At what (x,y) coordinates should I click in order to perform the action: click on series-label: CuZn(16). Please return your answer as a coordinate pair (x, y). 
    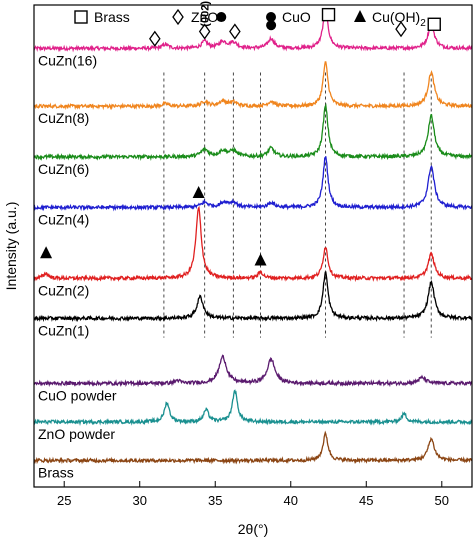
    Looking at the image, I should click on (67, 60).